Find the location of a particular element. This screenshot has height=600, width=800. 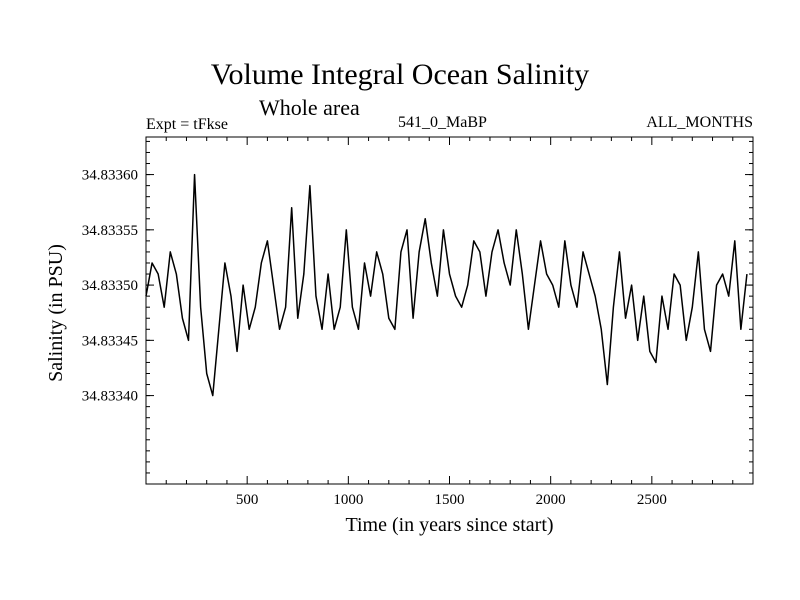

chart-title: Volume Integral Ocean Salinity is located at coordinates (400, 74).